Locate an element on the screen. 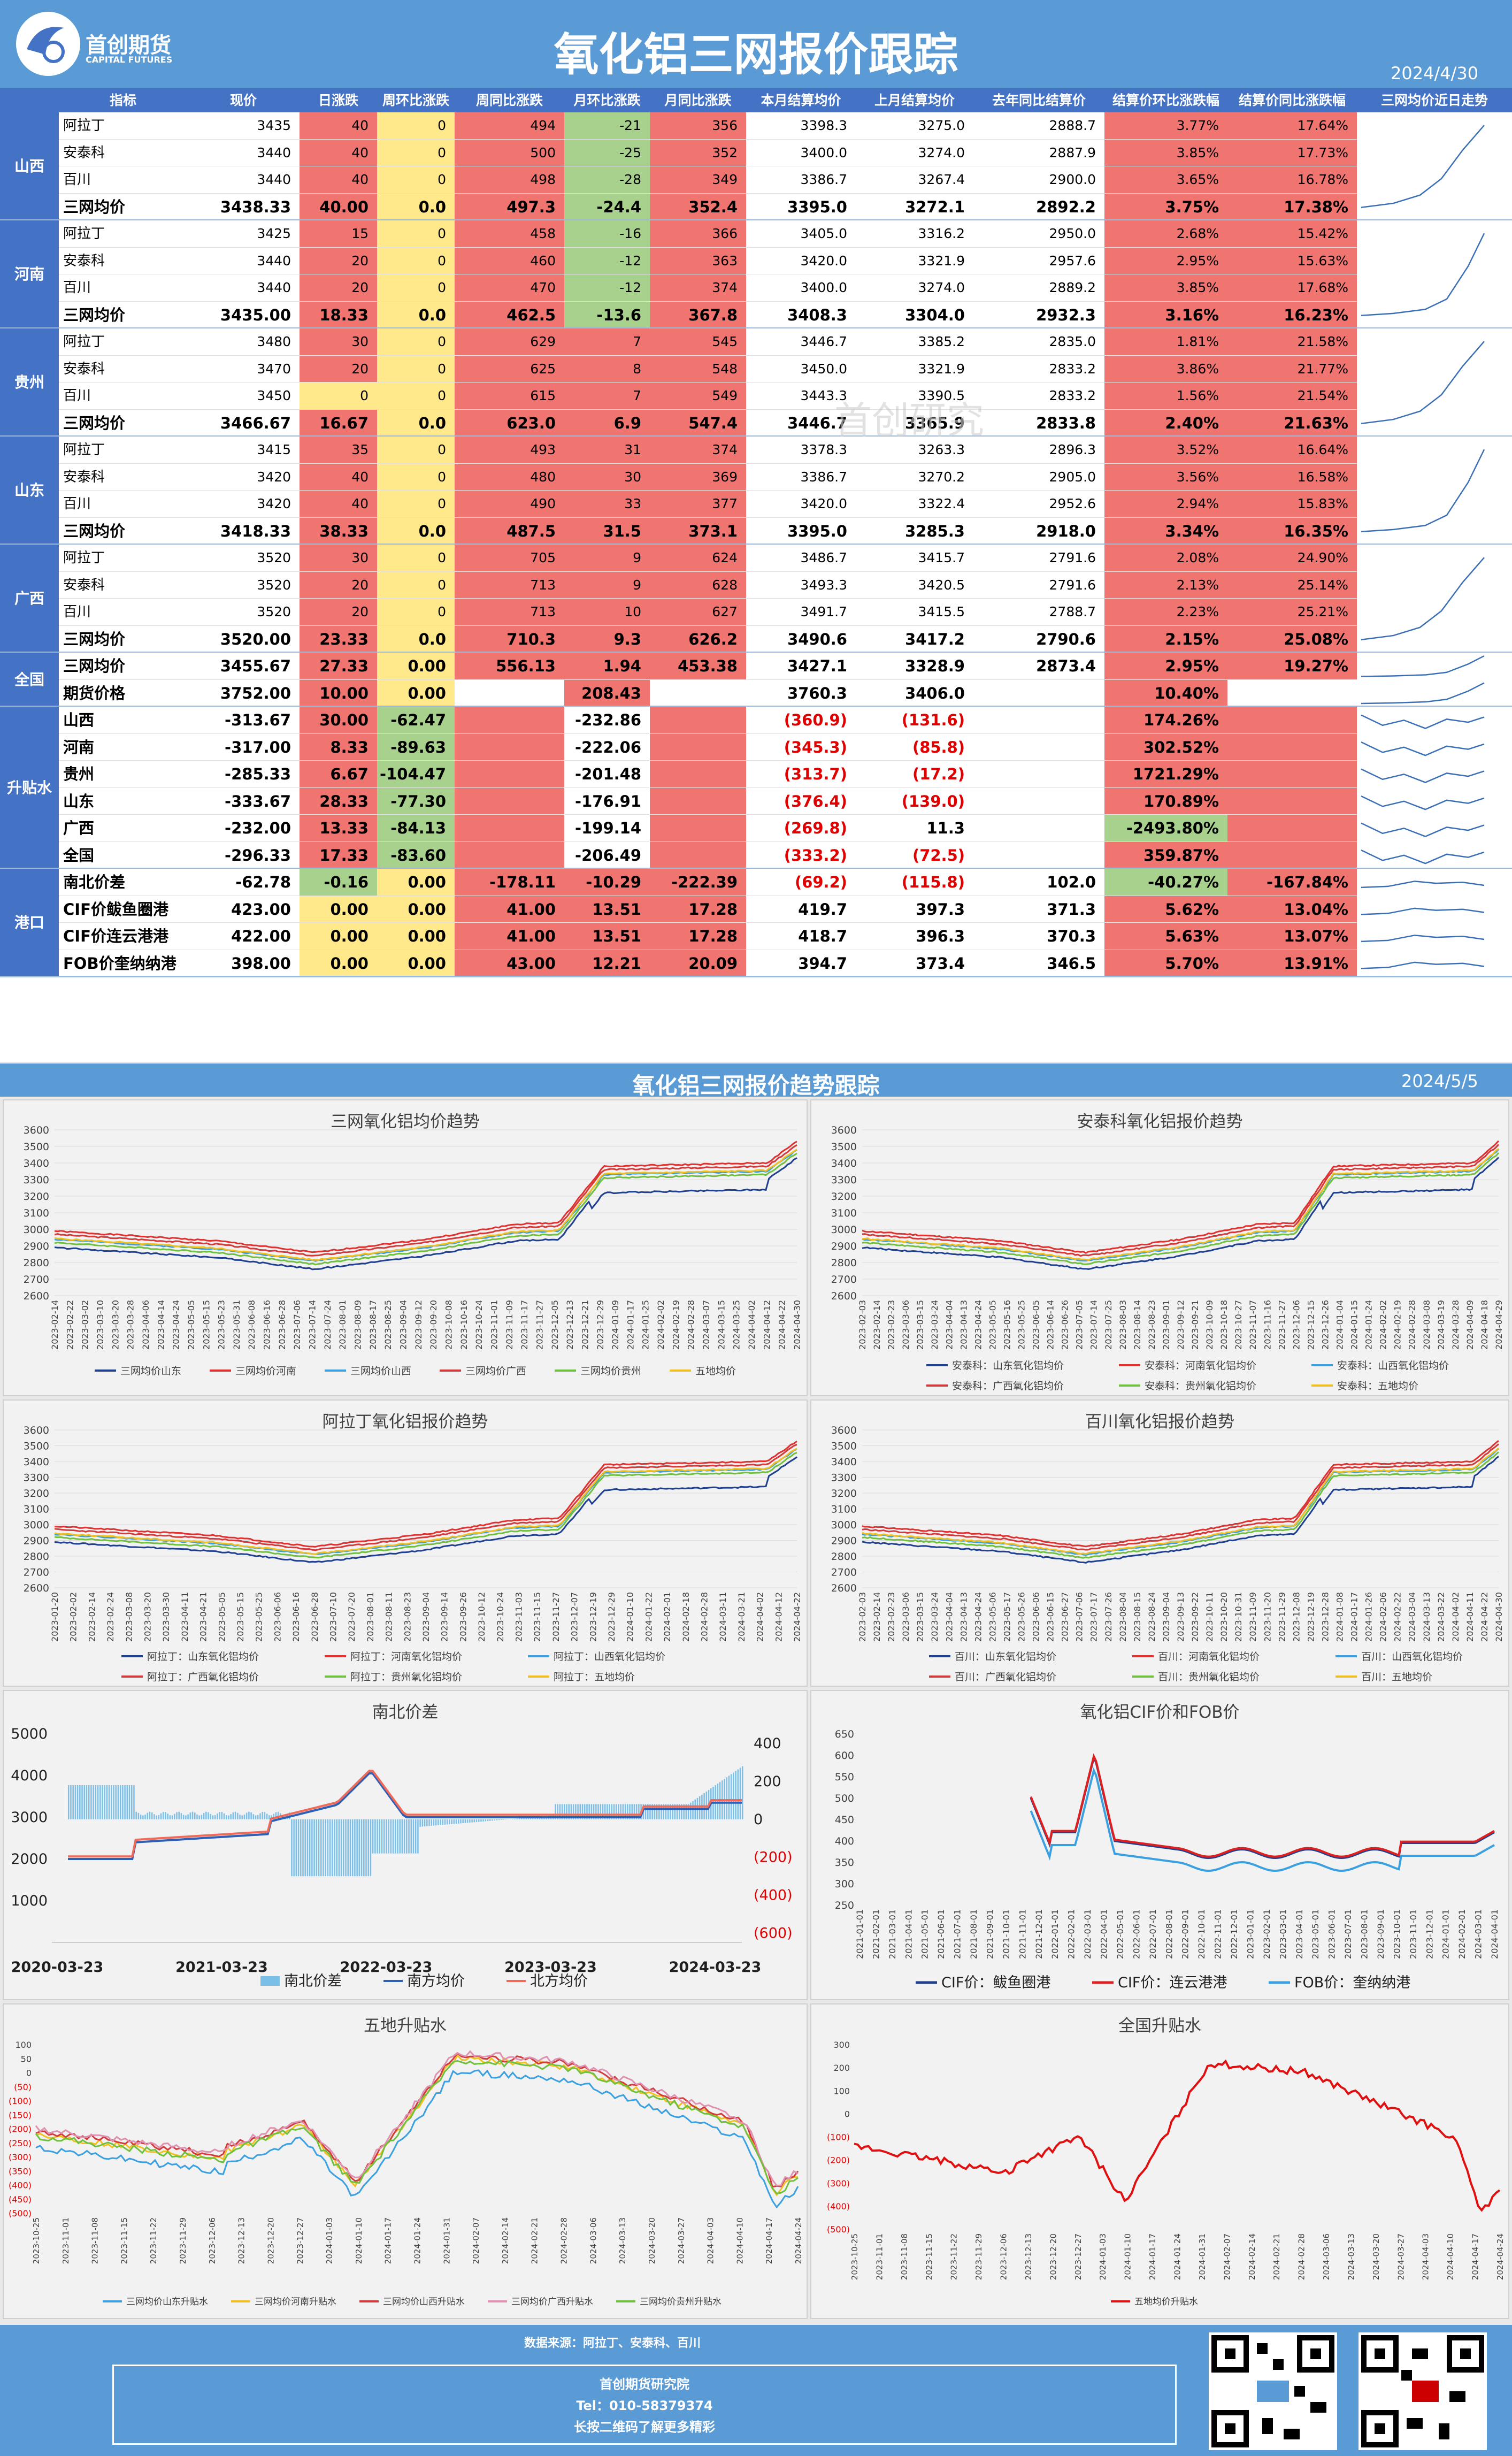  y-tick-label: 0 is located at coordinates (847, 2114).